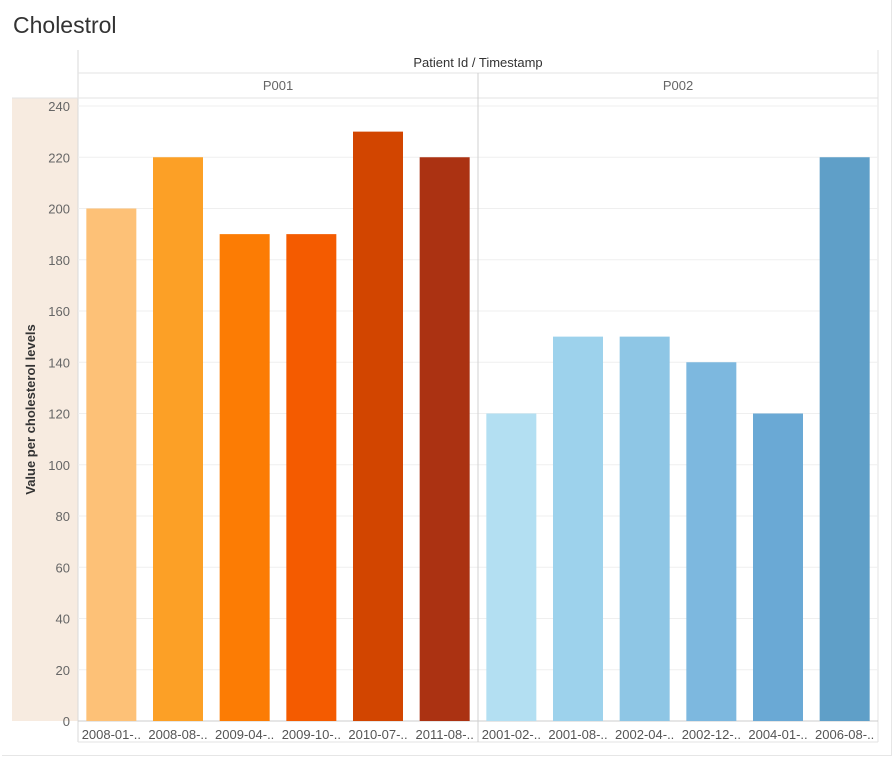  Describe the element at coordinates (65, 25) in the screenshot. I see `chart-title: Cholestrol` at that location.